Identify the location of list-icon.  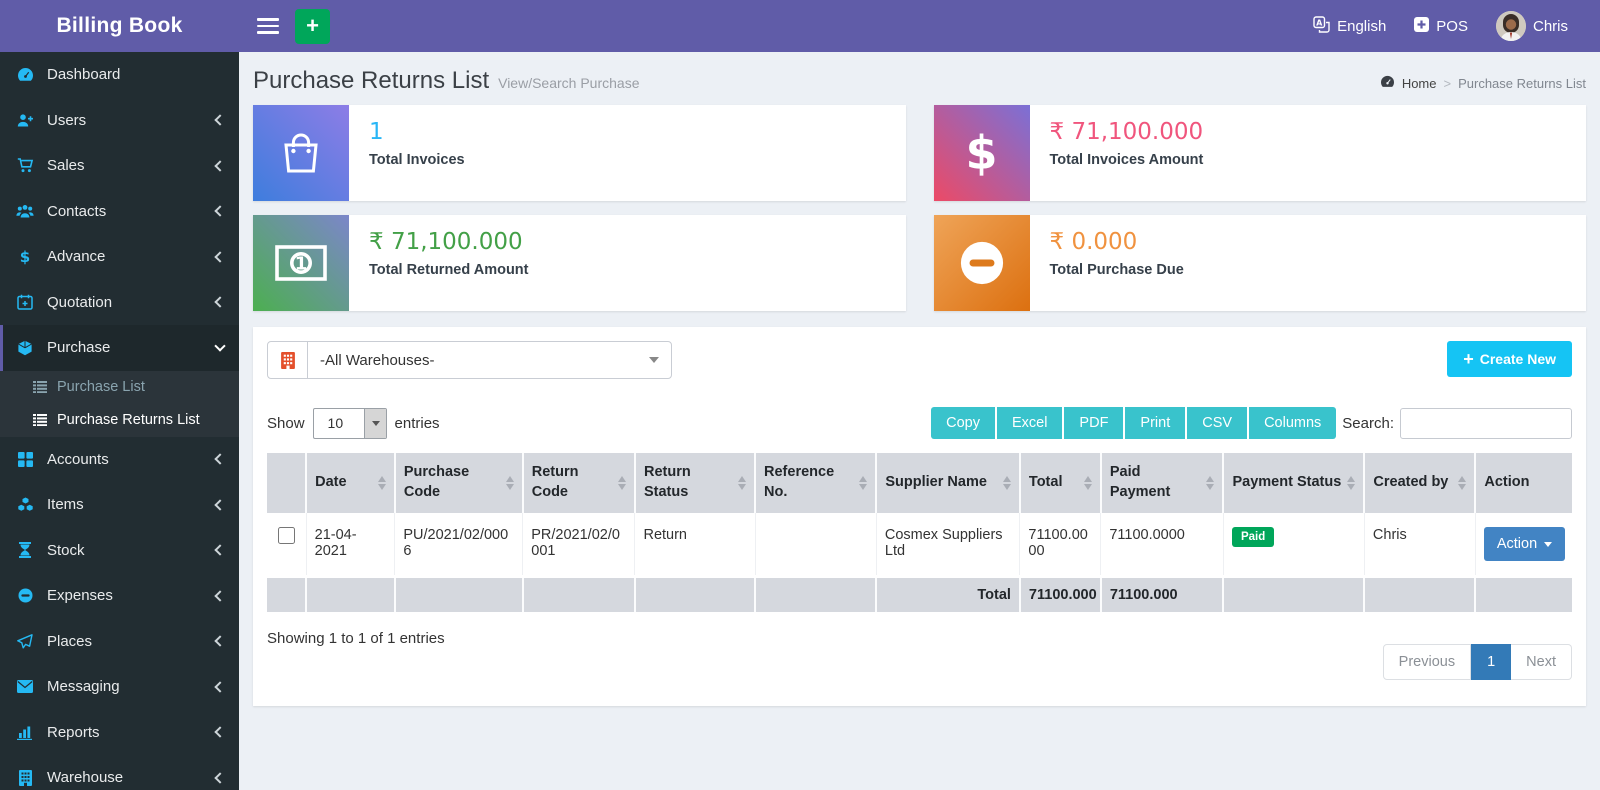
(40, 387).